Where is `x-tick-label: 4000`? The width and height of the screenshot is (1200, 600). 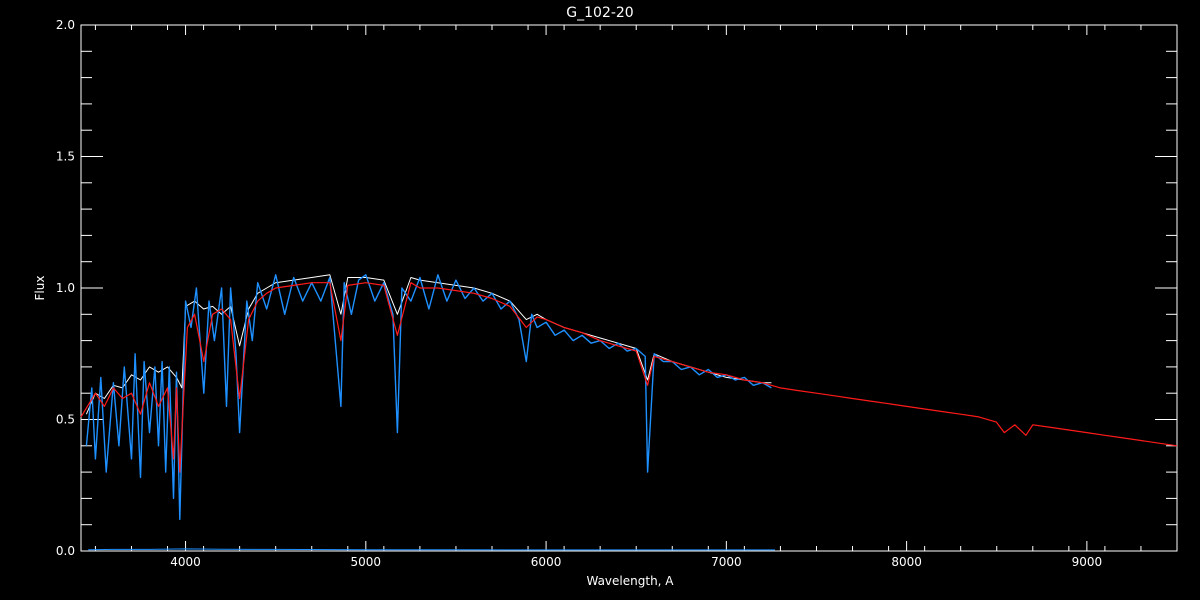
x-tick-label: 4000 is located at coordinates (185, 562).